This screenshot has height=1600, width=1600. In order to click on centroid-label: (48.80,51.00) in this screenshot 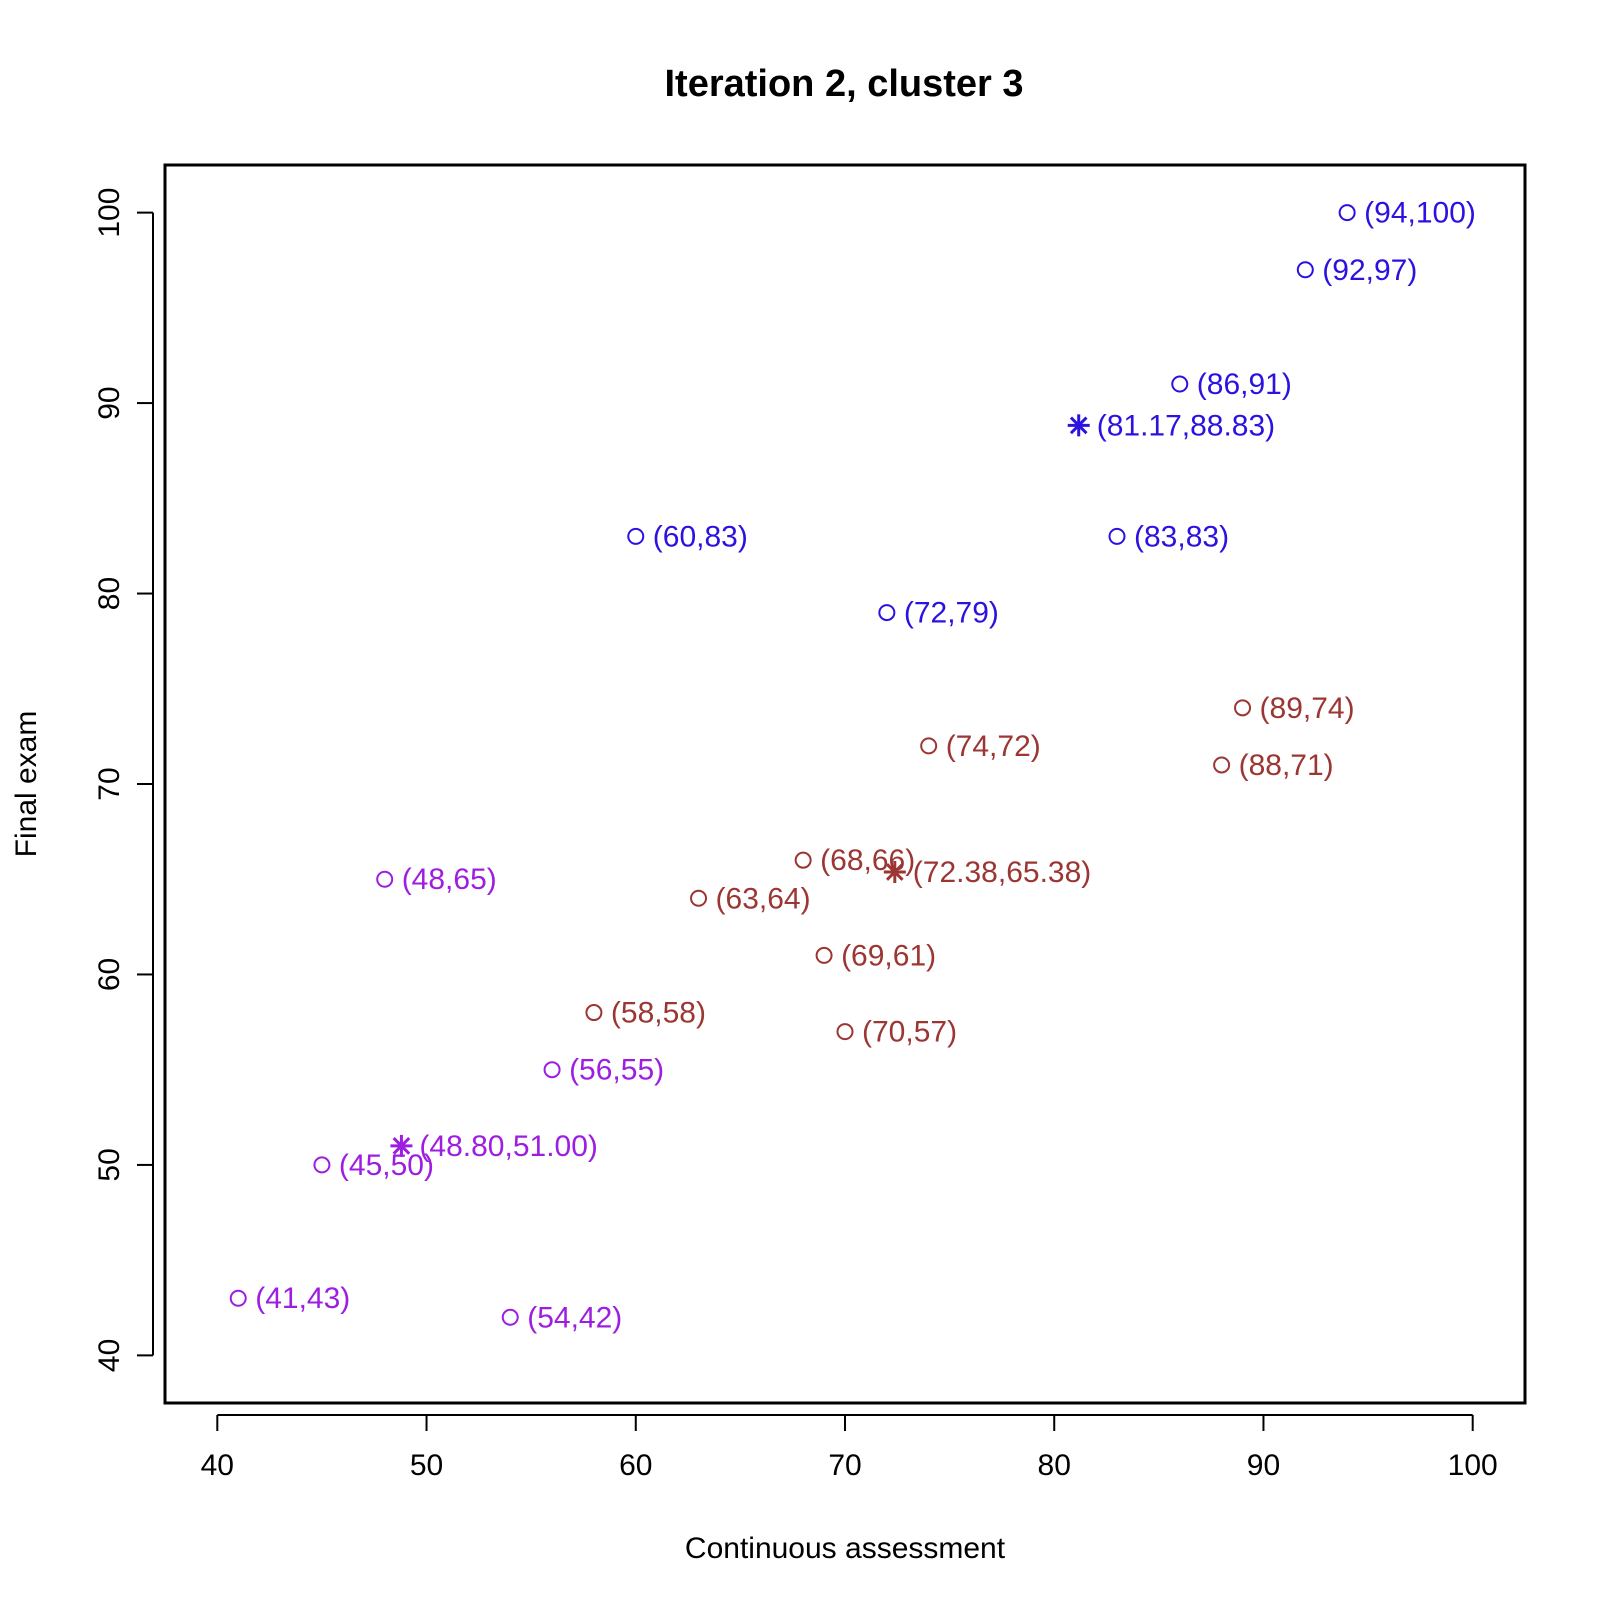, I will do `click(508, 1146)`.